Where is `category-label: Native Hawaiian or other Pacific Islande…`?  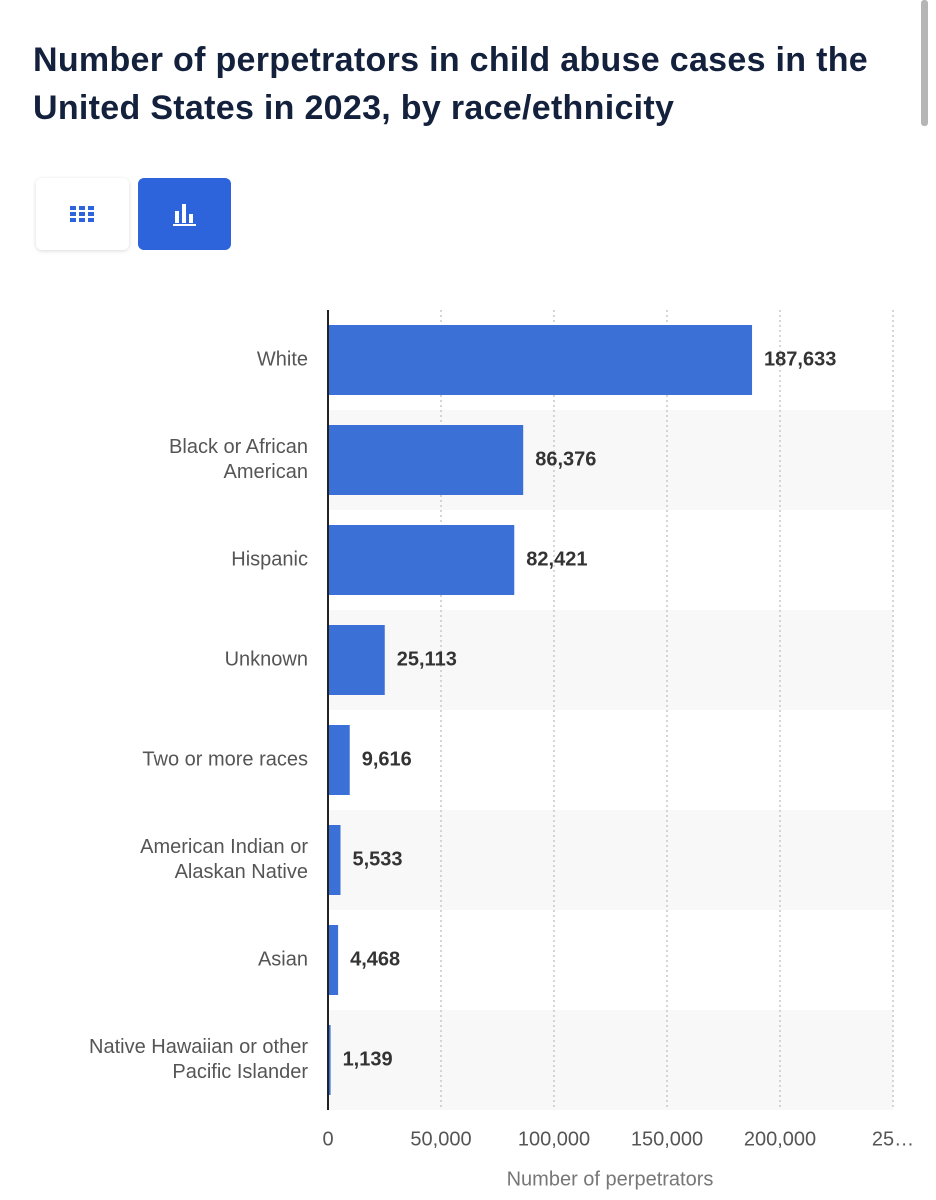
category-label: Native Hawaiian or other Pacific Islande… is located at coordinates (198, 1059).